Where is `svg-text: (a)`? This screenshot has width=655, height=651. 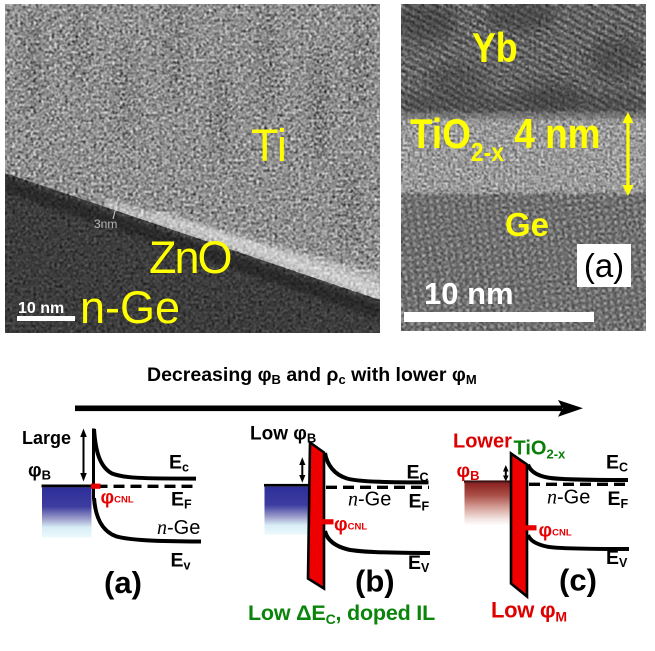
svg-text: (a) is located at coordinates (123, 582).